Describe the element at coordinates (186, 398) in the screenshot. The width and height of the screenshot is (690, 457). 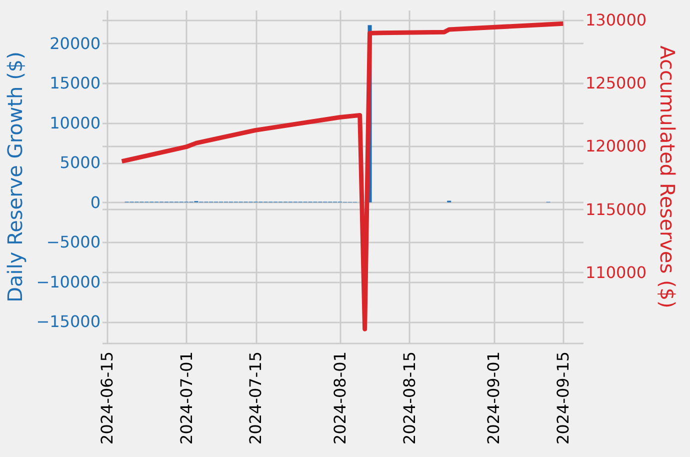
I see `x-tick-label: 2024-07-01` at that location.